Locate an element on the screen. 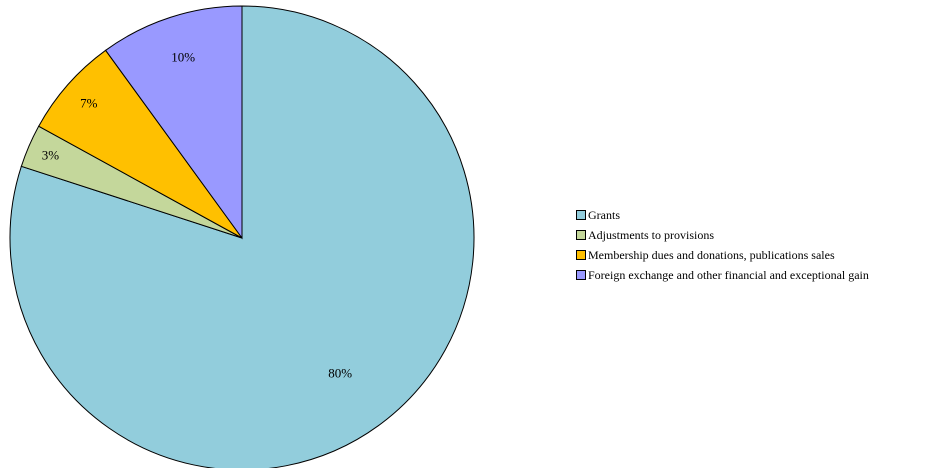  legend-item-adjustments-to-provisions: Adjustments to provisions is located at coordinates (722, 235).